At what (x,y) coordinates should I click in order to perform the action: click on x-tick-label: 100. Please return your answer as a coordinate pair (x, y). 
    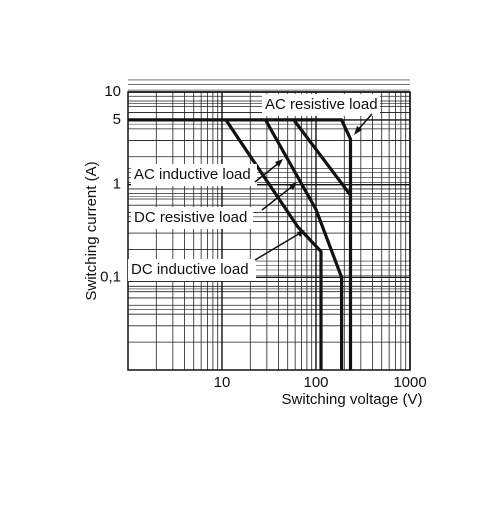
    Looking at the image, I should click on (315, 382).